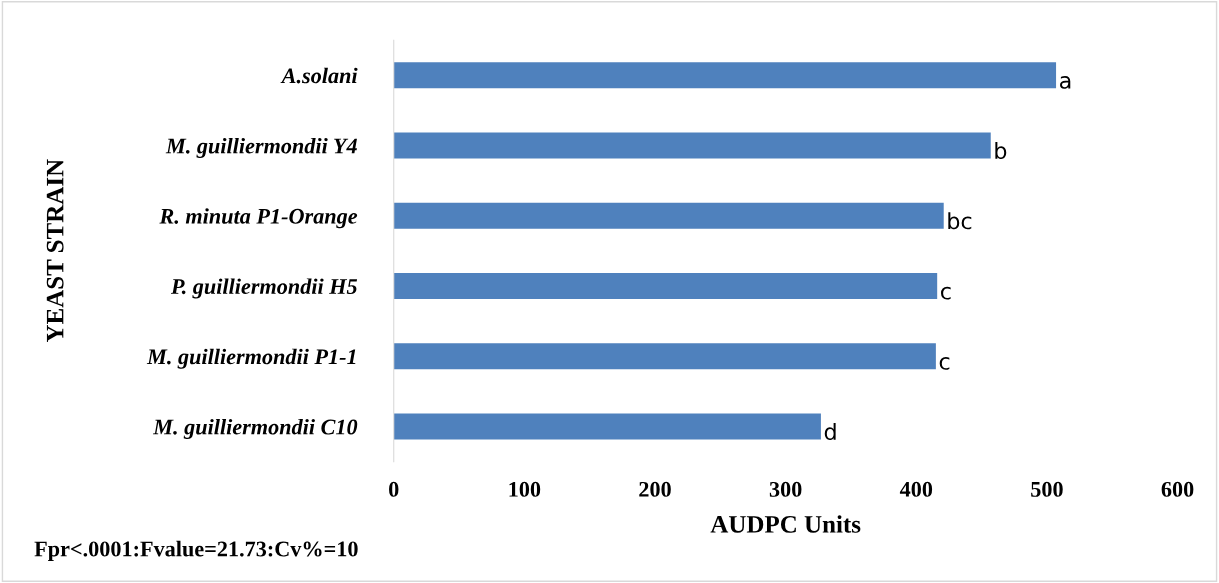 Image resolution: width=1219 pixels, height=583 pixels. Describe the element at coordinates (830, 431) in the screenshot. I see `annotation: d` at that location.